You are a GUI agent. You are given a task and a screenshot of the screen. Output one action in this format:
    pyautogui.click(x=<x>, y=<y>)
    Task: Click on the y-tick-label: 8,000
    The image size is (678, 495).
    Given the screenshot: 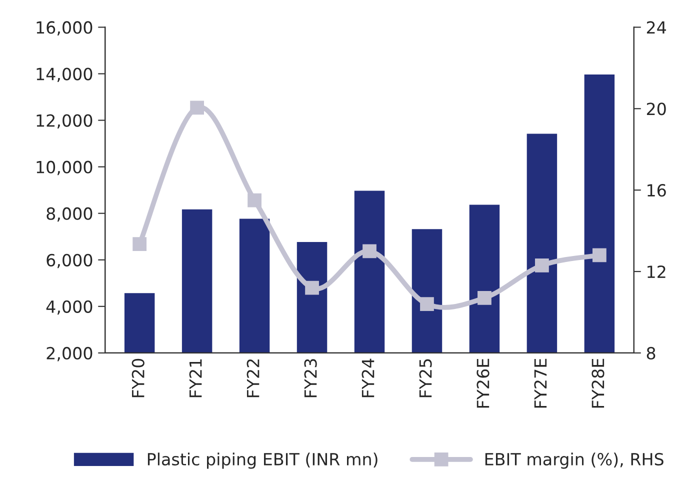 What is the action you would take?
    pyautogui.click(x=69, y=214)
    